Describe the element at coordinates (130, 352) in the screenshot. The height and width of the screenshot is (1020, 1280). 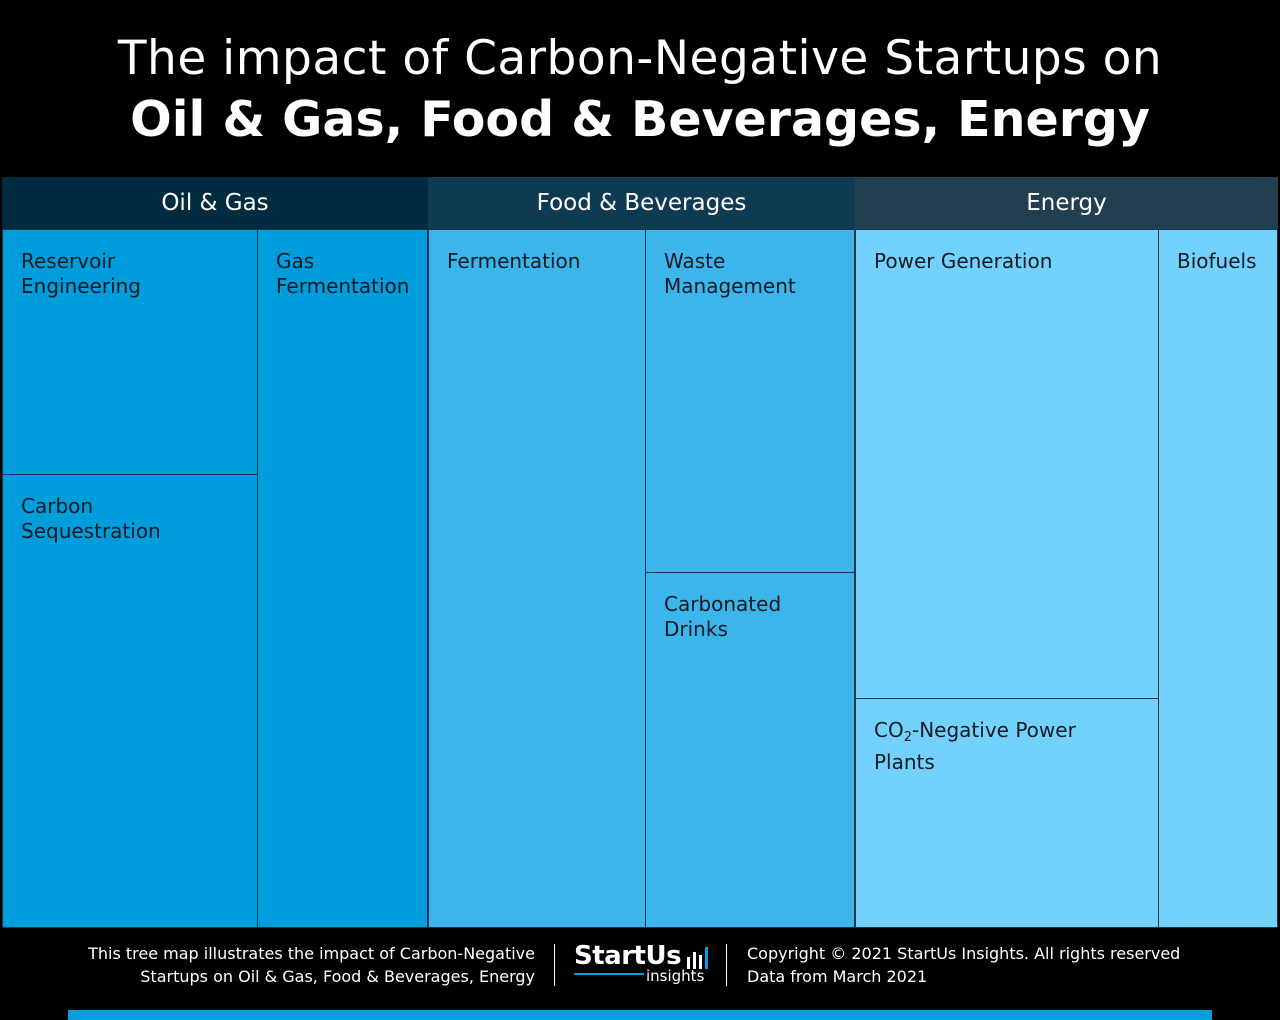
I see `treemap-cell-reservoir-engineering: Reservoir Engineering` at that location.